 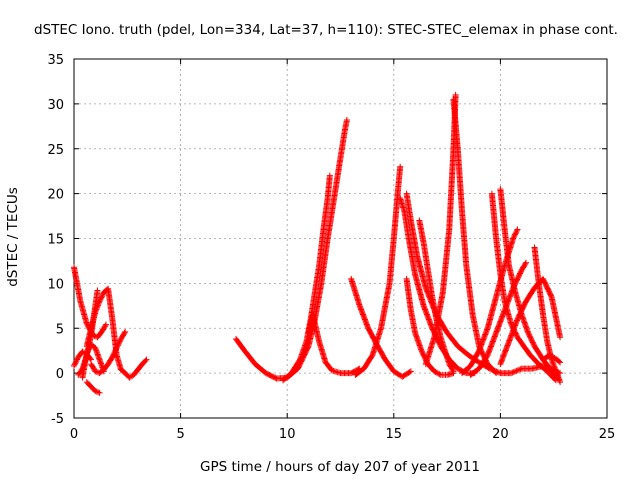 I want to click on y-tick-label: 20, so click(x=55, y=195).